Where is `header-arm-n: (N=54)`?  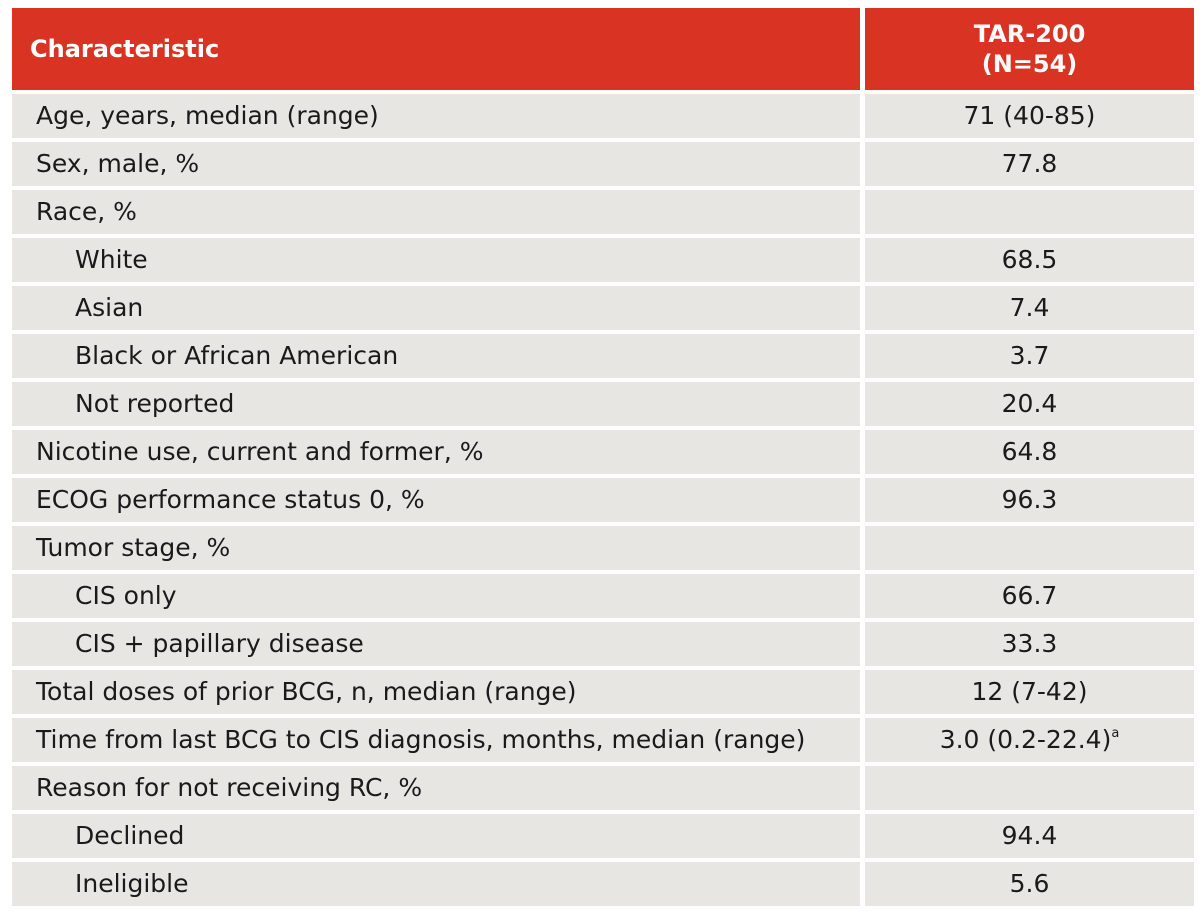
header-arm-n: (N=54) is located at coordinates (1029, 64).